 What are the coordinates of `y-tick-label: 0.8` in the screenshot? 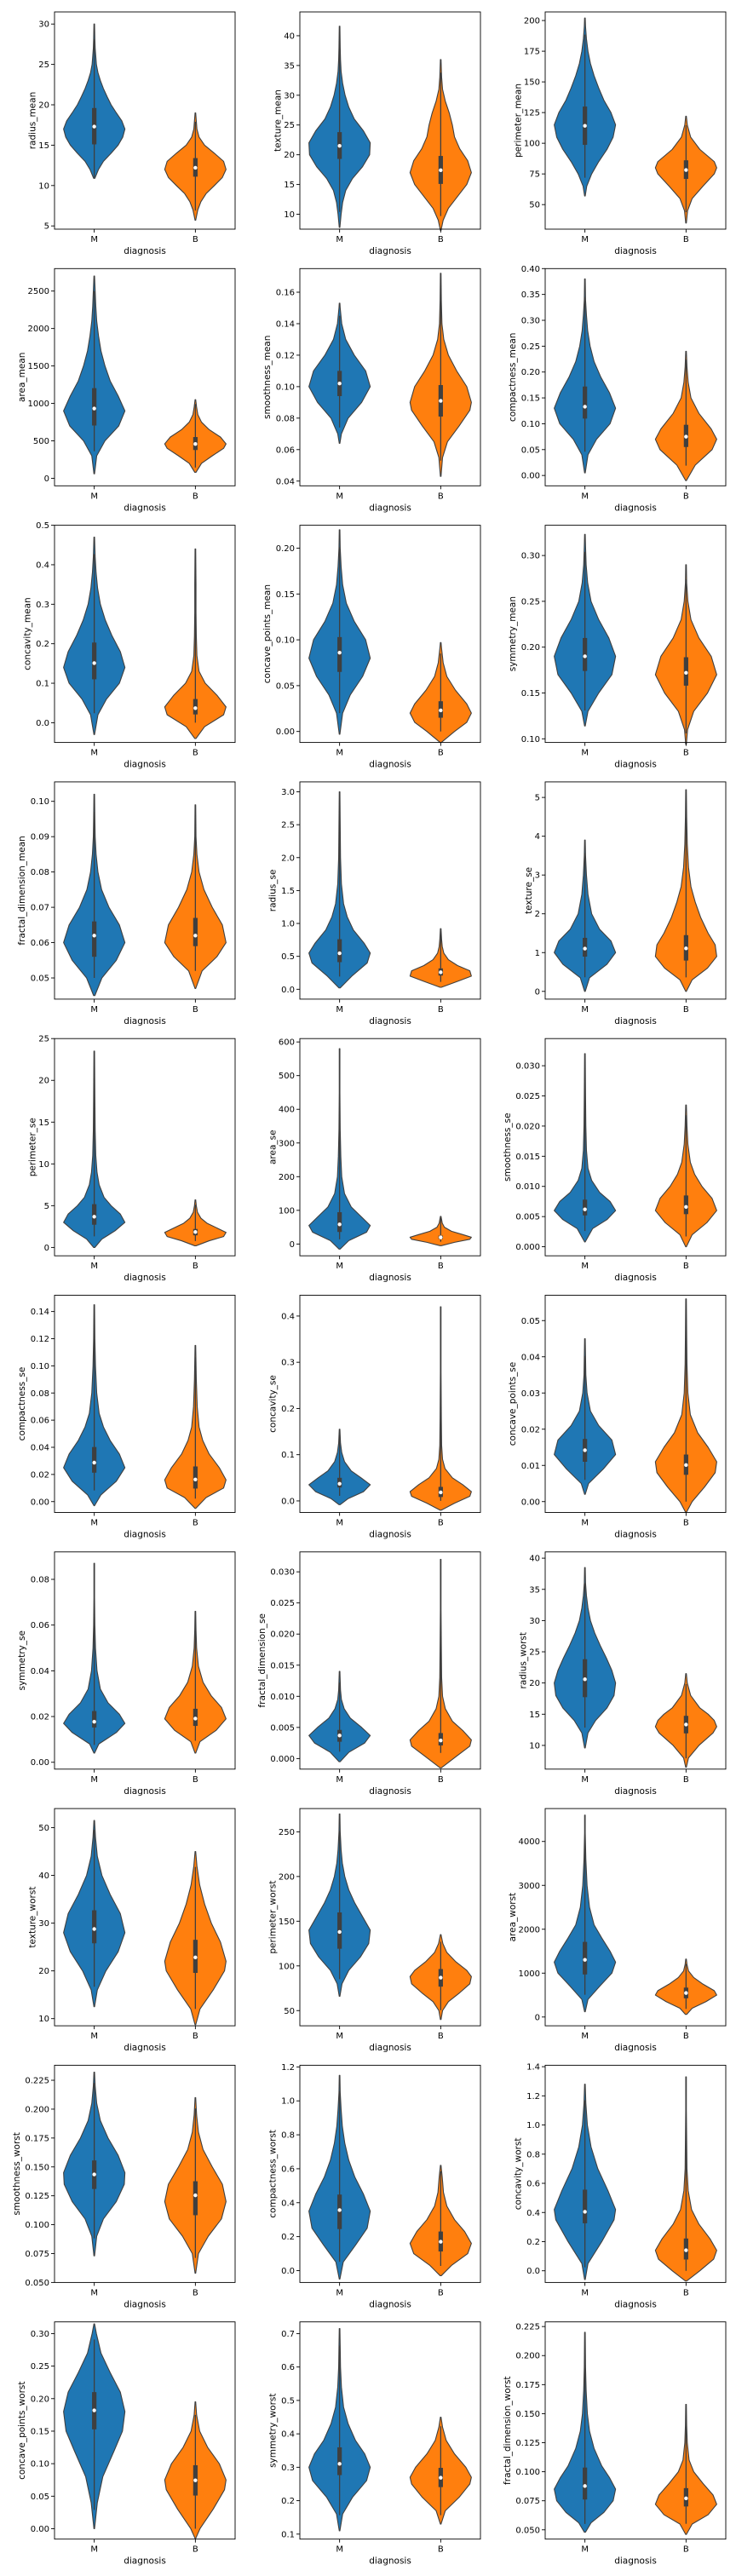 It's located at (288, 2136).